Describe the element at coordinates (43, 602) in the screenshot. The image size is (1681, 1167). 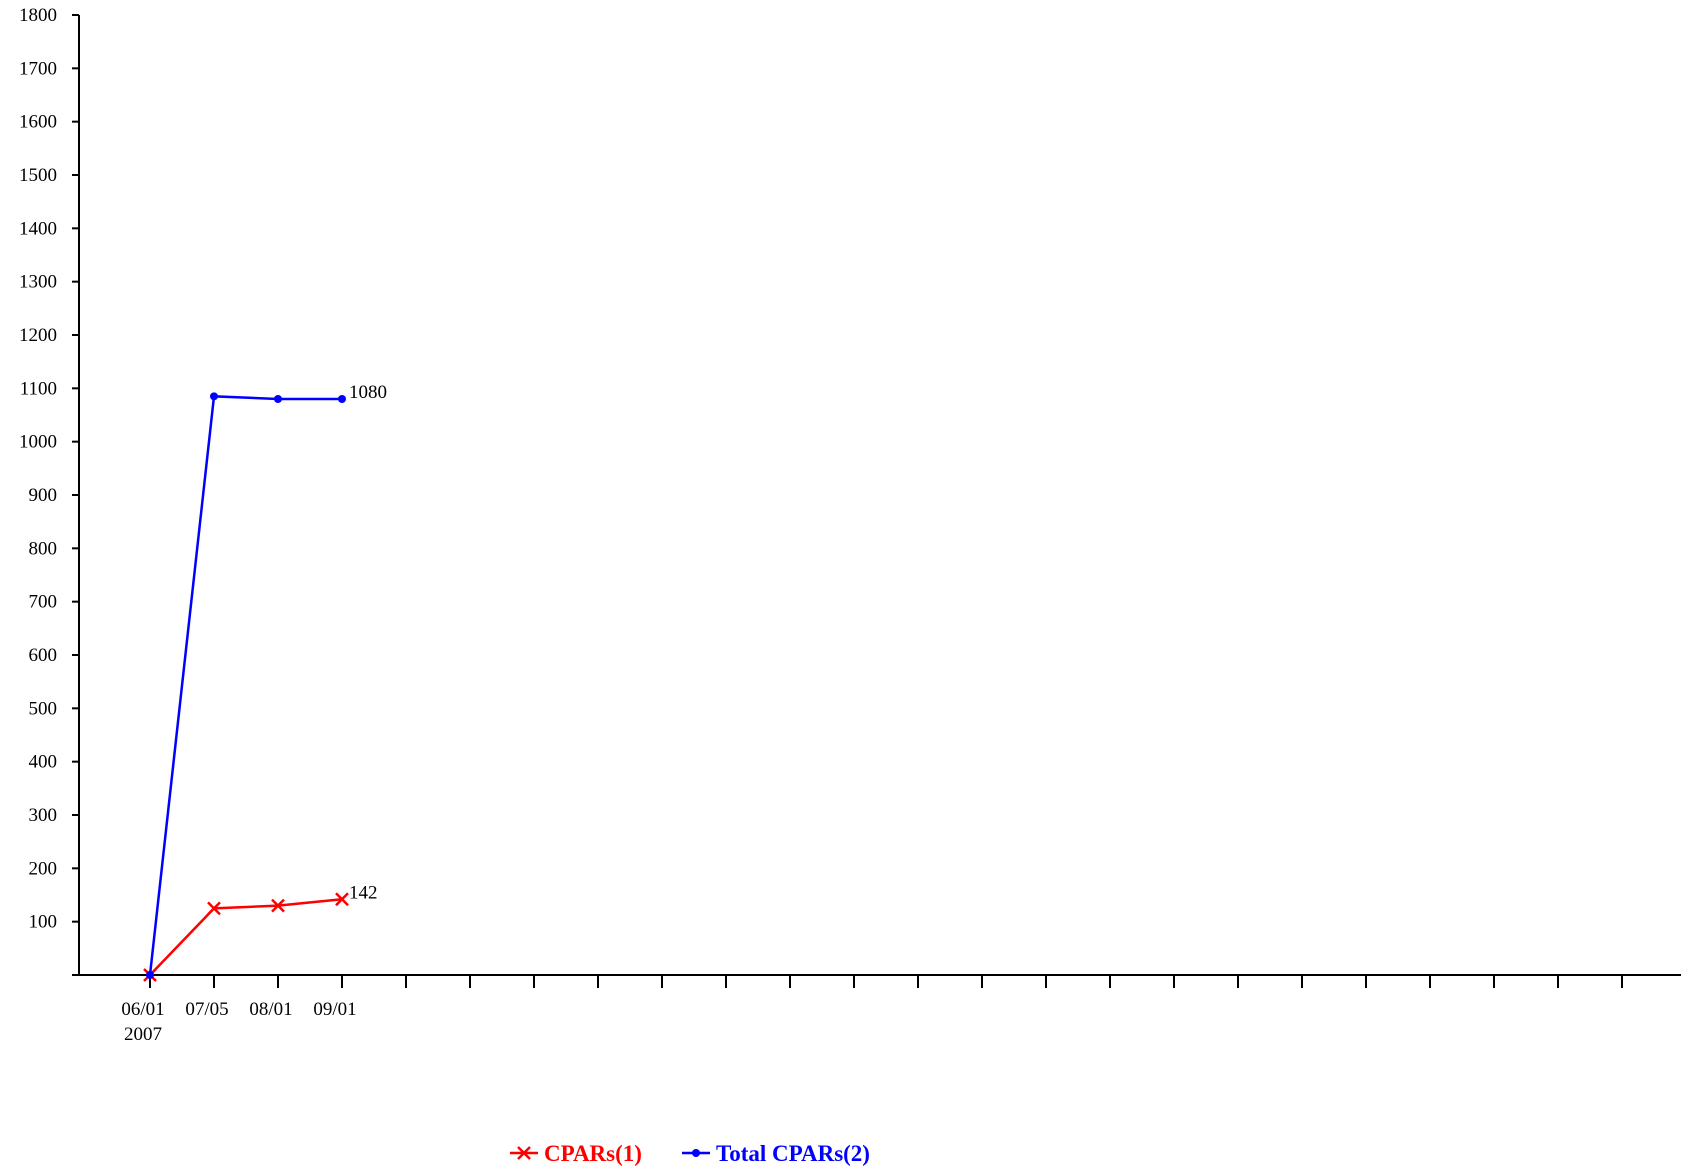
I see `y-tick-label: 700` at that location.